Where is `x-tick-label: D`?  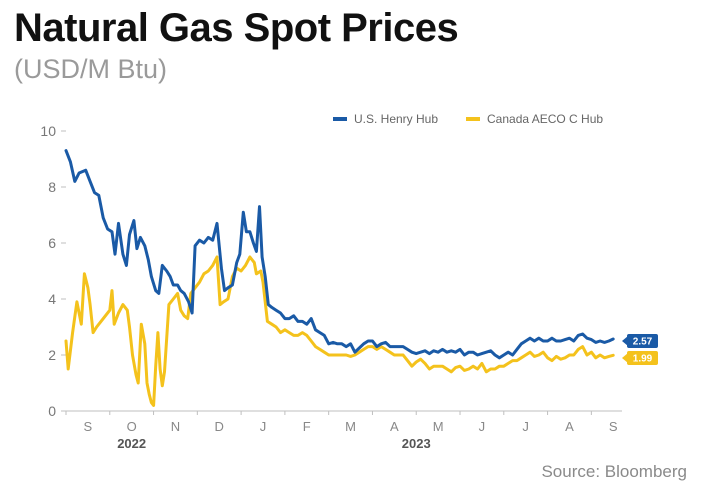
x-tick-label: D is located at coordinates (219, 426).